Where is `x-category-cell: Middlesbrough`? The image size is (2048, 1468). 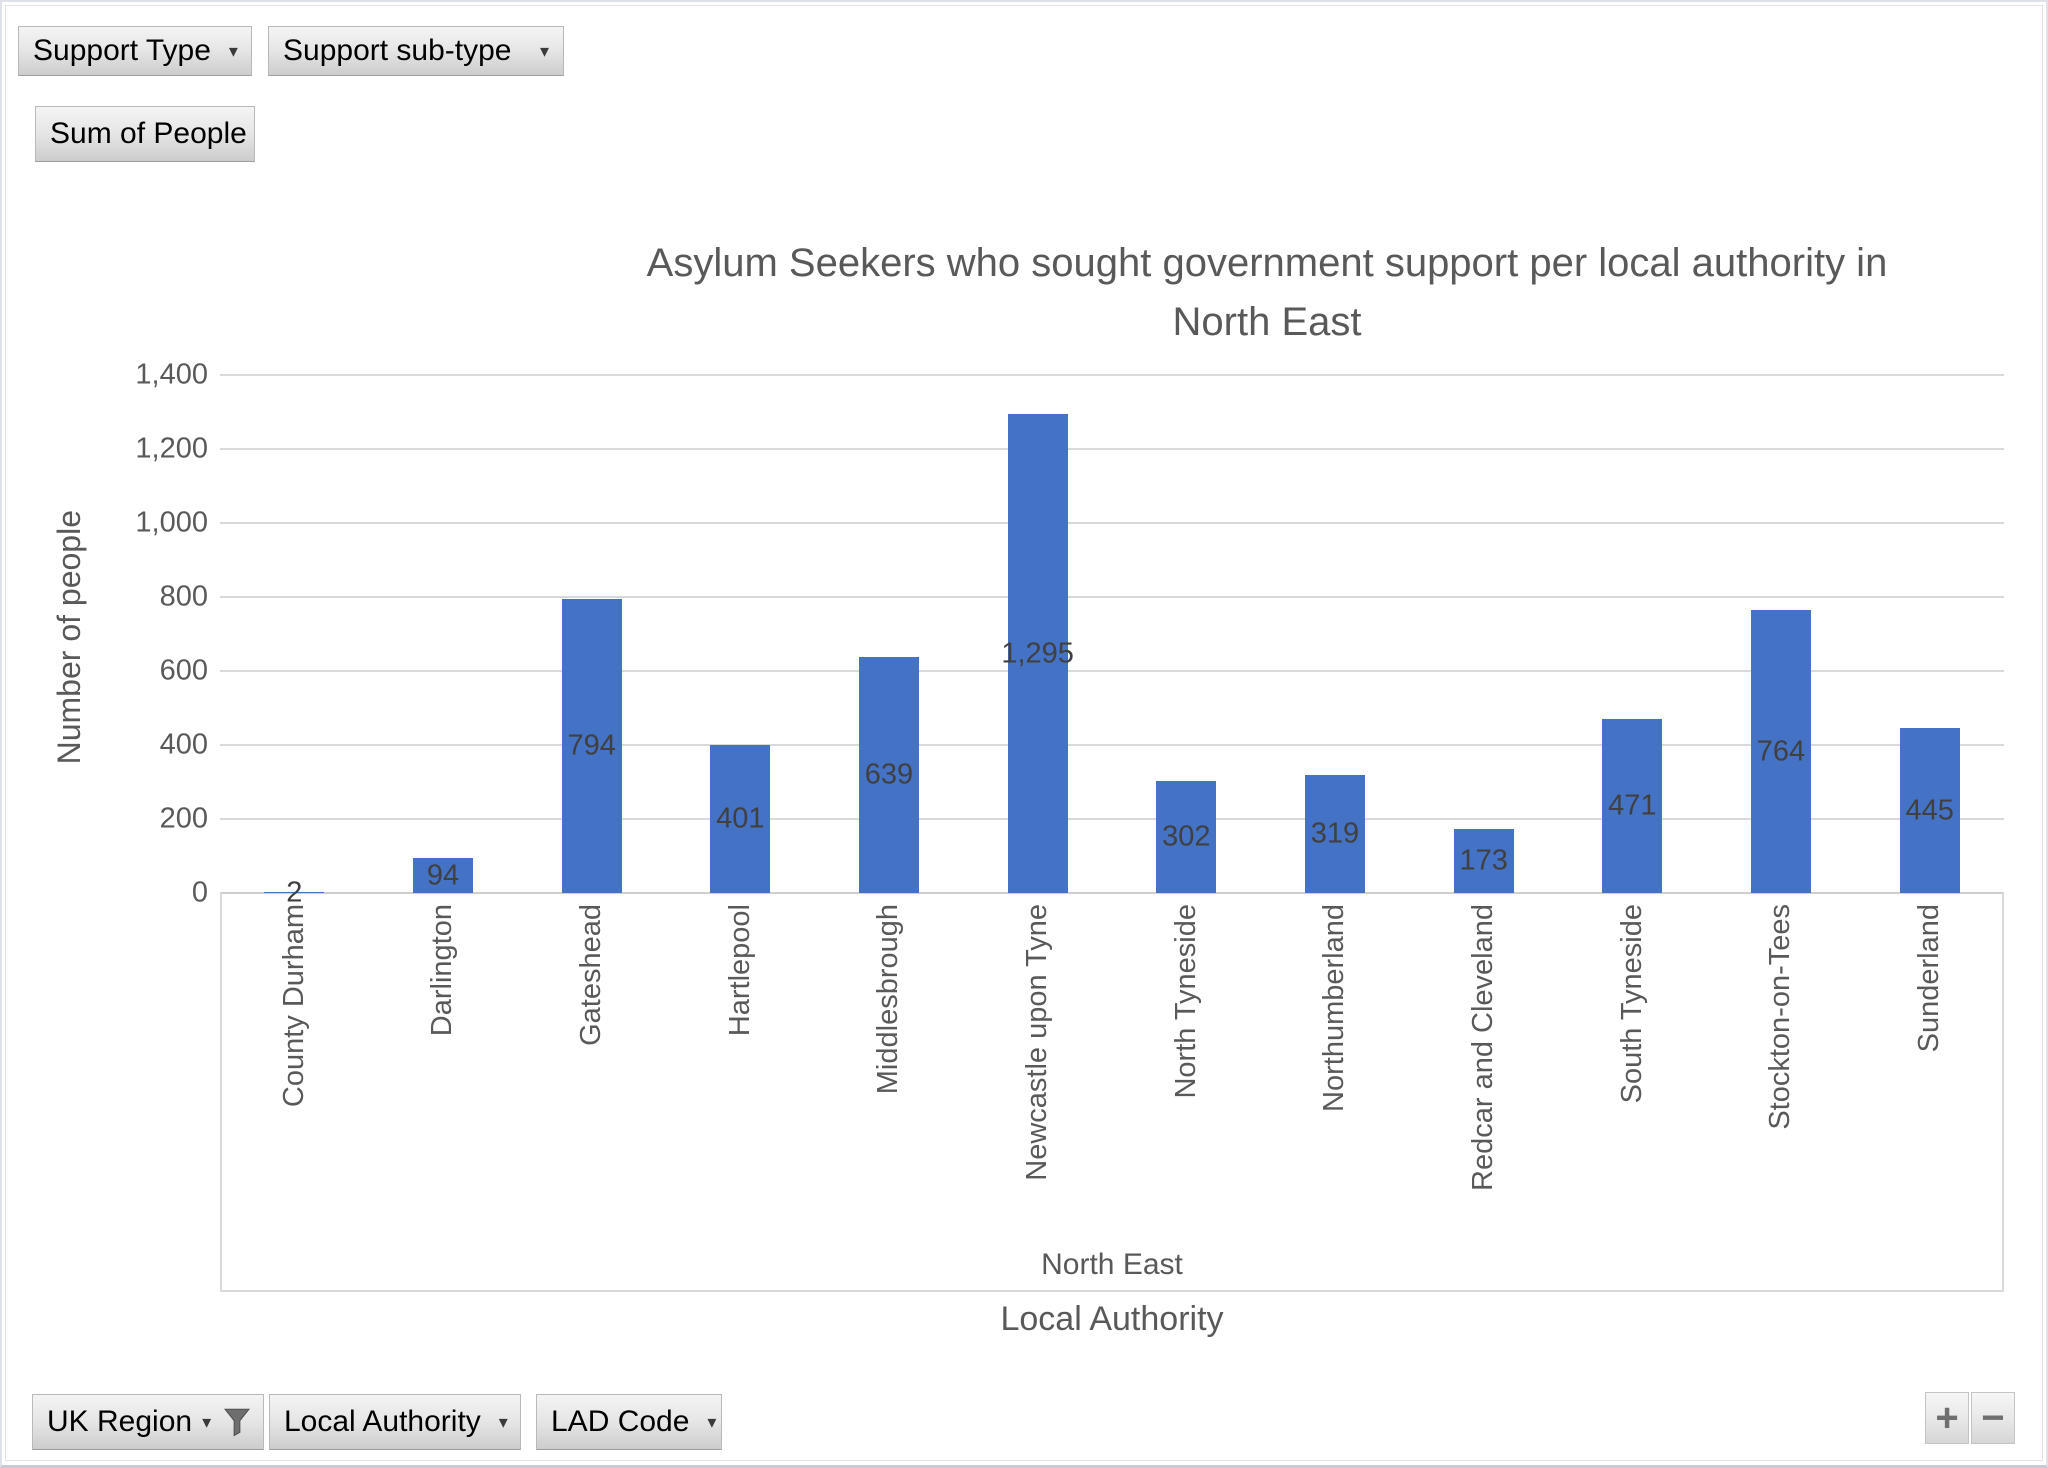
x-category-cell: Middlesbrough is located at coordinates (889, 1061).